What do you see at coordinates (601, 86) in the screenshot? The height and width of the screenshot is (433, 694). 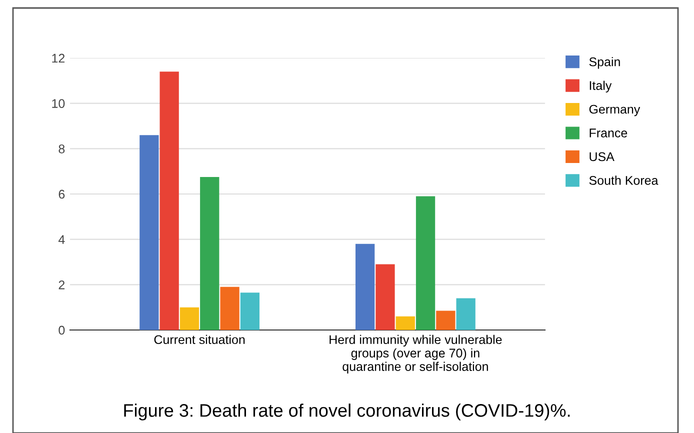 I see `legend-label: Italy` at bounding box center [601, 86].